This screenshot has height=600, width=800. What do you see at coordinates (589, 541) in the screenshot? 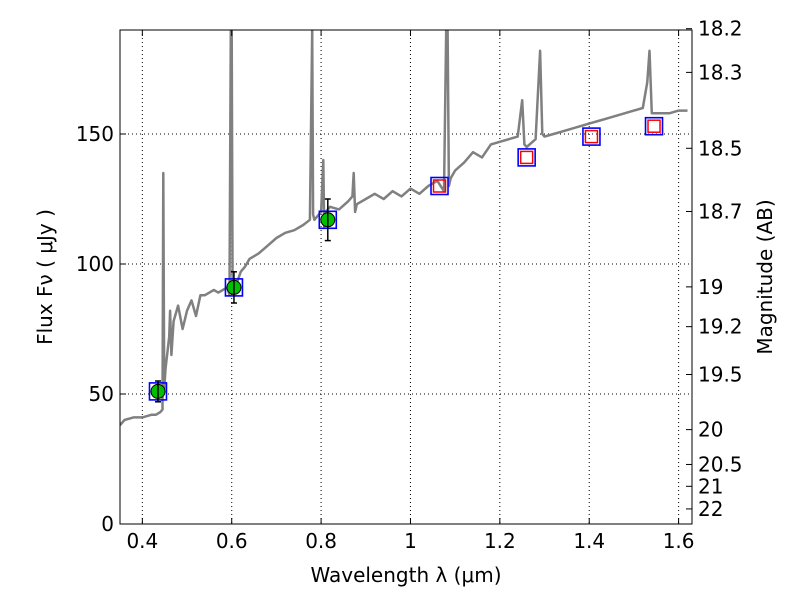
I see `x-tick-label: 1.4` at bounding box center [589, 541].